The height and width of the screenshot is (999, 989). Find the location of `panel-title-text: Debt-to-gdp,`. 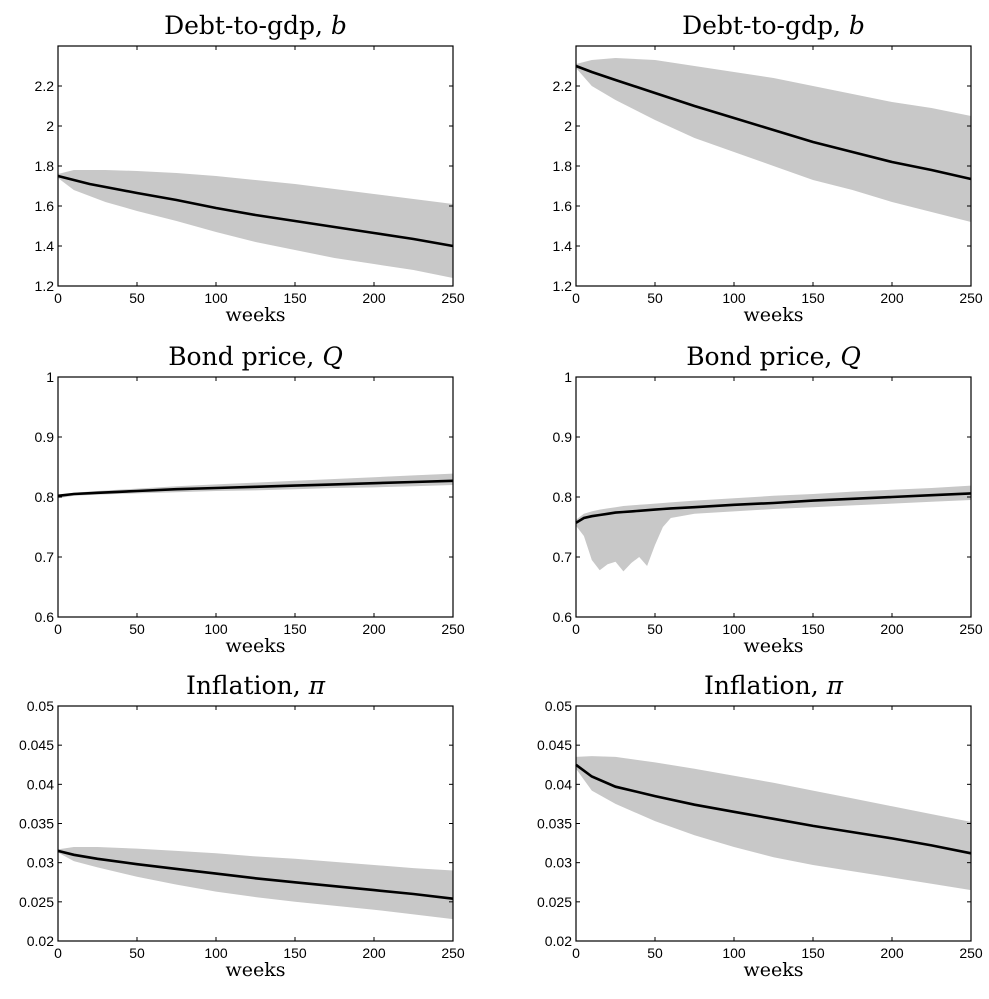

panel-title-text: Debt-to-gdp, is located at coordinates (765, 25).